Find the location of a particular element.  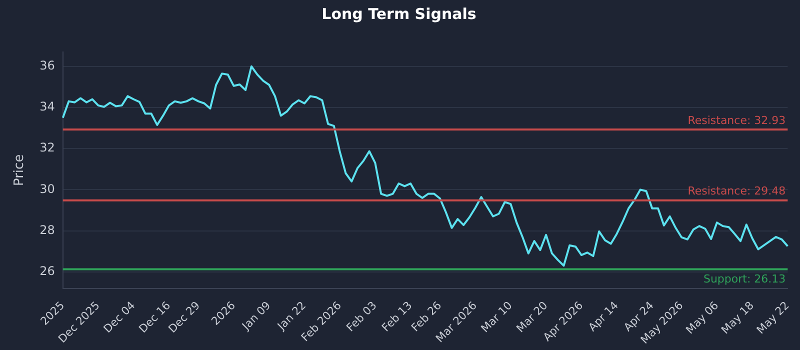

x-tick-label: Feb 03 is located at coordinates (362, 316).